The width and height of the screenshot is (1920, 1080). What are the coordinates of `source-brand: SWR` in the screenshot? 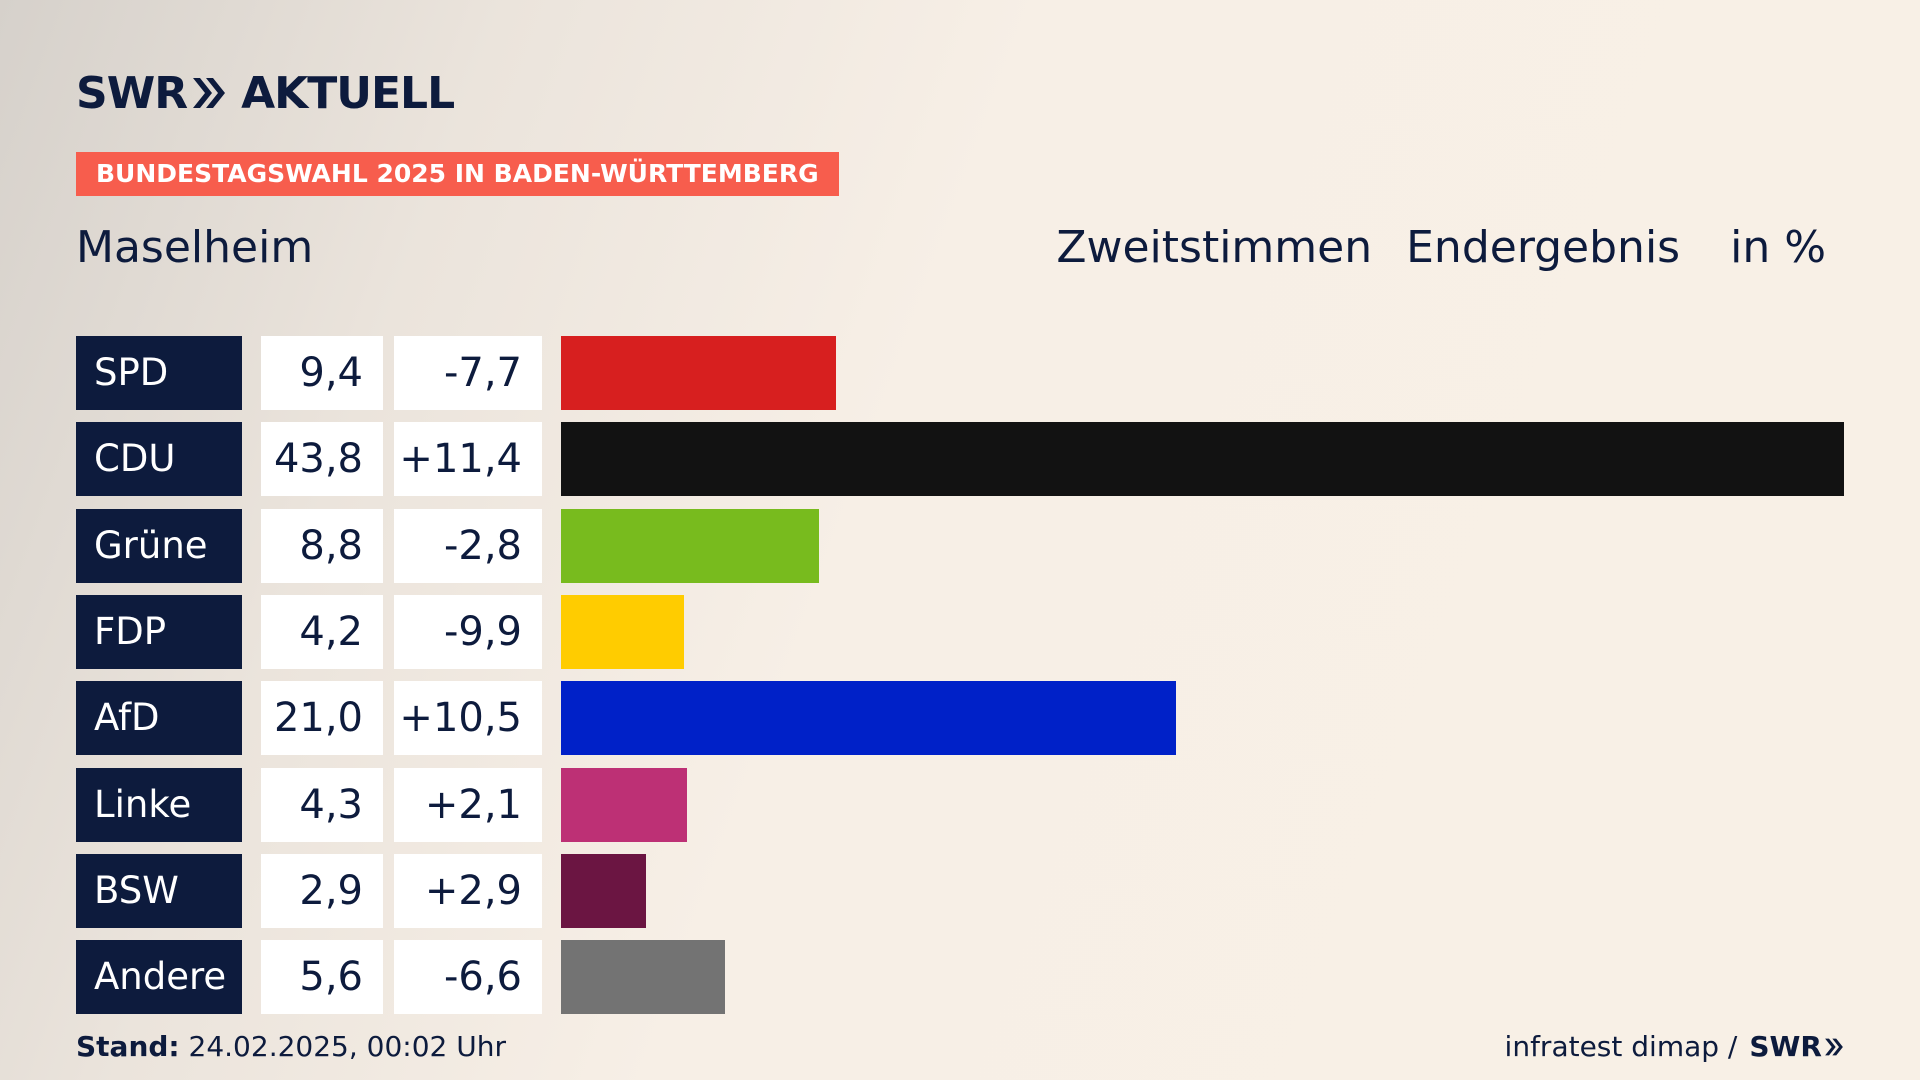 It's located at (1785, 1046).